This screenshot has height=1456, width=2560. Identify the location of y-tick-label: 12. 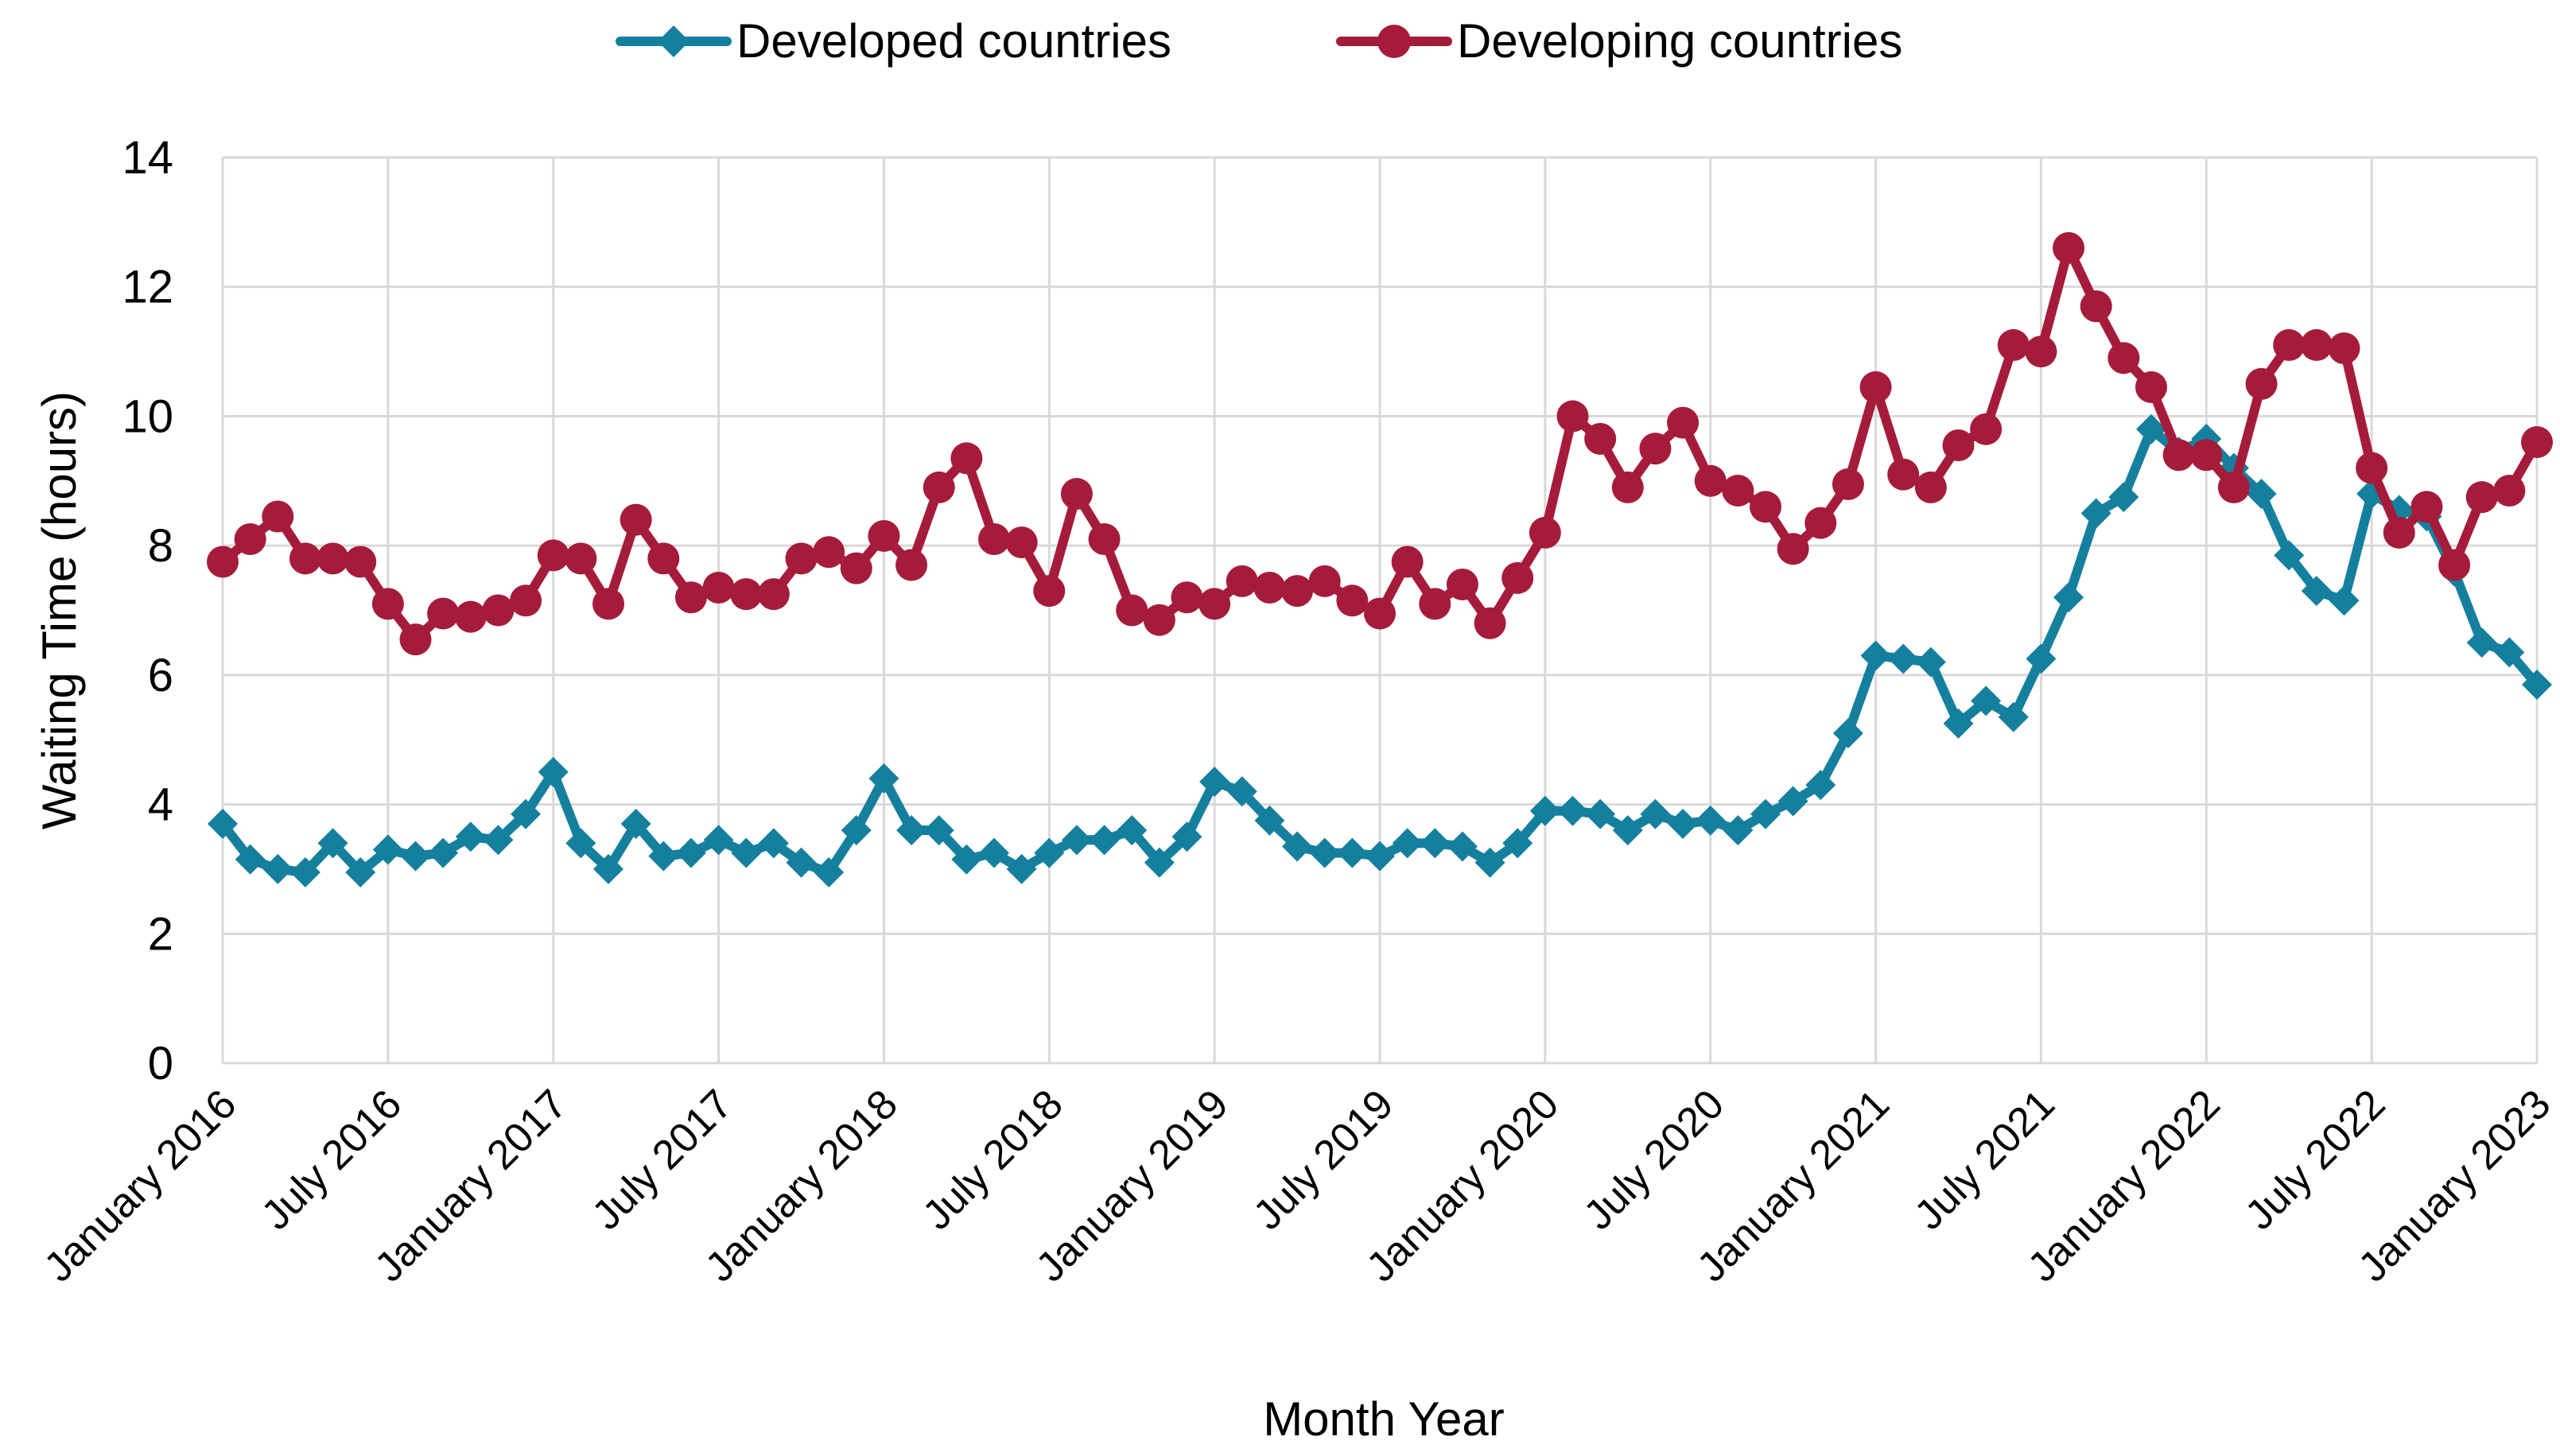
(147, 287).